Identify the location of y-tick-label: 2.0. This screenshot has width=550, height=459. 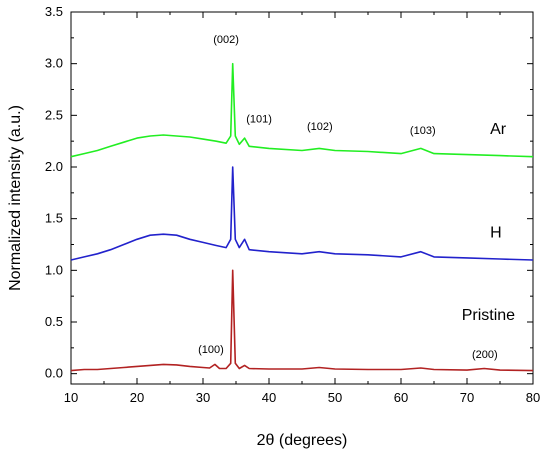
(54, 166).